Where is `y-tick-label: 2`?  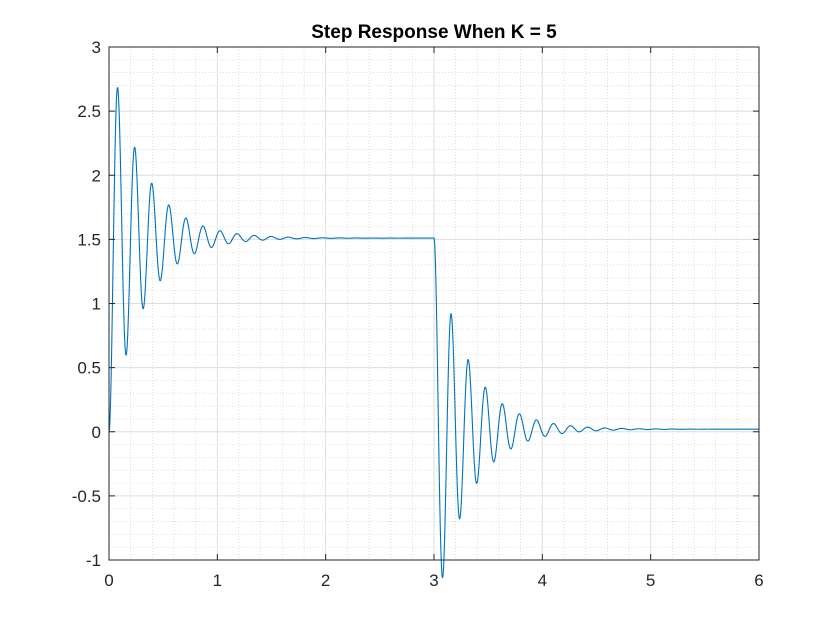
y-tick-label: 2 is located at coordinates (96, 175).